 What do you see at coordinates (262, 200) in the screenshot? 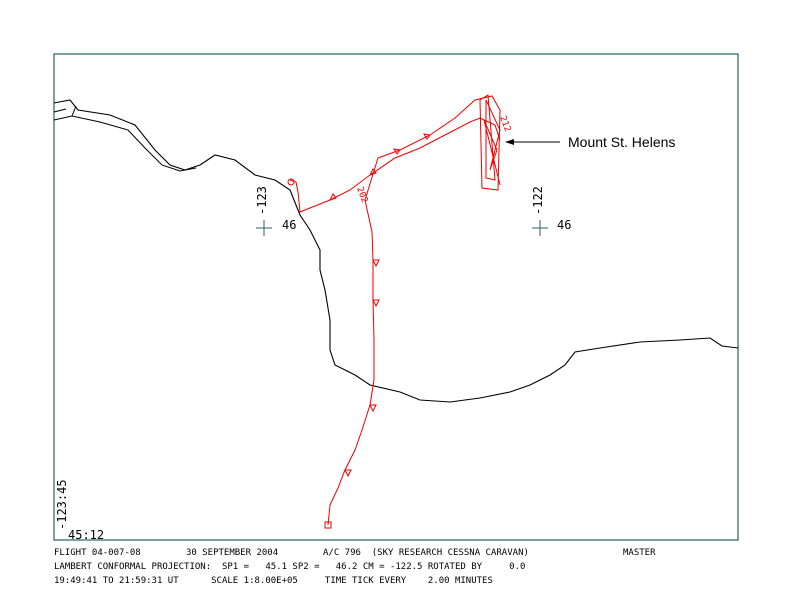
I see `lon-label: -123` at bounding box center [262, 200].